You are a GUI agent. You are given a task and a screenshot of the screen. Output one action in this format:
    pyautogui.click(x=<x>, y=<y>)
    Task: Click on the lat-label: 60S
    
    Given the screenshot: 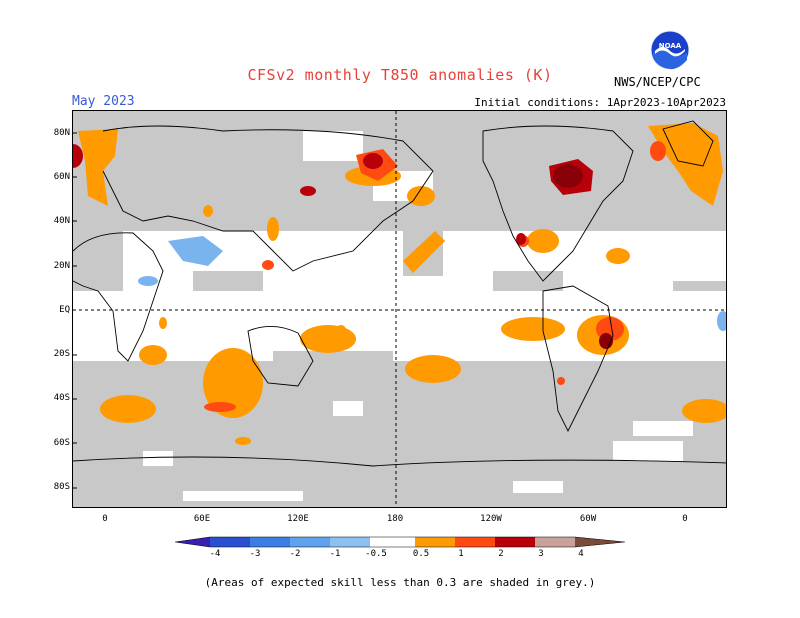 What is the action you would take?
    pyautogui.click(x=61, y=443)
    